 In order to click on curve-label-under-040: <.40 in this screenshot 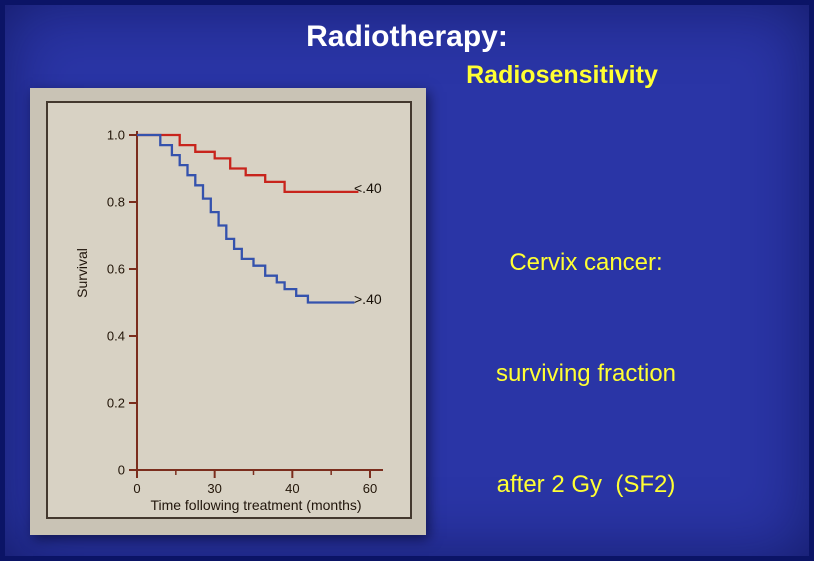, I will do `click(368, 188)`.